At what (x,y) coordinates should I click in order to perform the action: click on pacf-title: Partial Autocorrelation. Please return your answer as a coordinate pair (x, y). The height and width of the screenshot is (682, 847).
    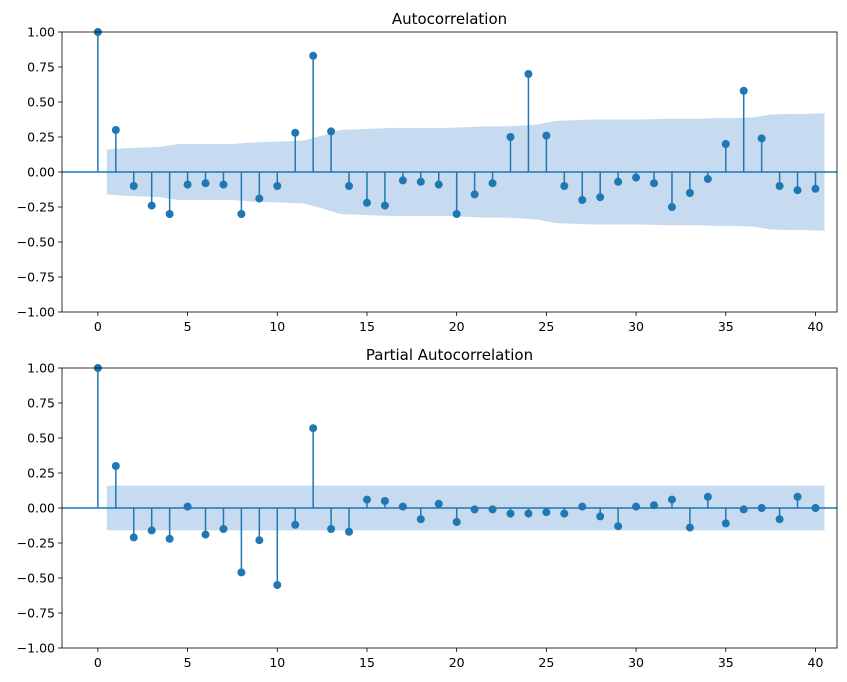
    Looking at the image, I should click on (449, 355).